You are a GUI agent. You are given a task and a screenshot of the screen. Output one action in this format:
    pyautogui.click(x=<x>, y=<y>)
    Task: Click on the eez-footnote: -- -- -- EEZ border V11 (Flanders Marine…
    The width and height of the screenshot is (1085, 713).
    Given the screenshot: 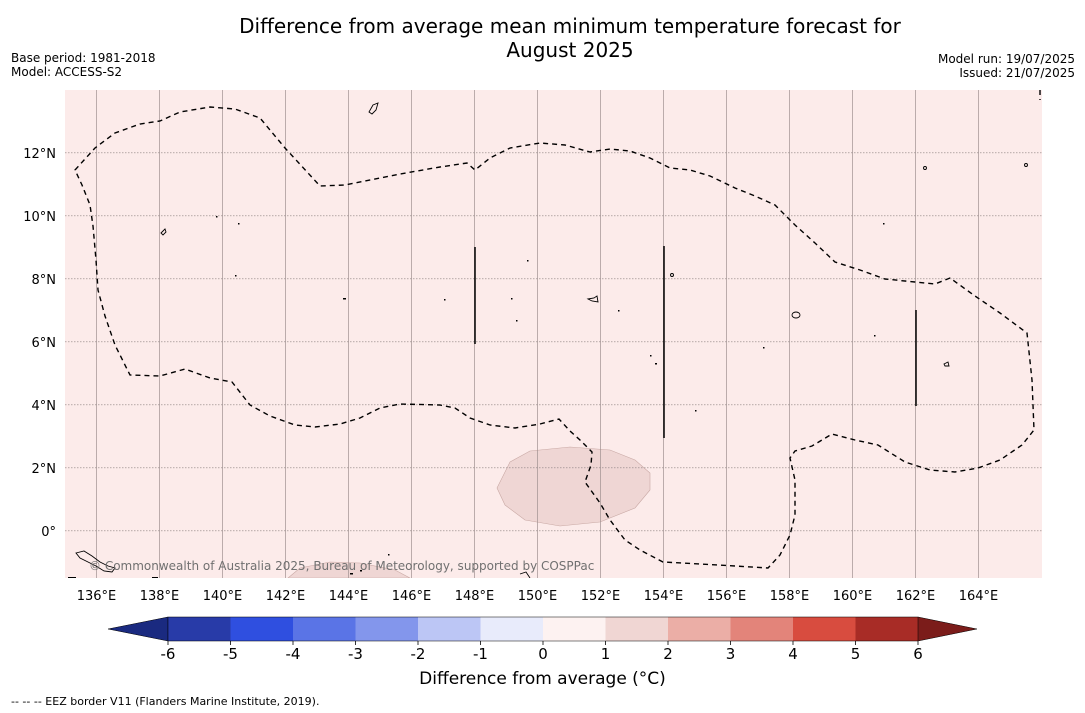 What is the action you would take?
    pyautogui.click(x=165, y=701)
    